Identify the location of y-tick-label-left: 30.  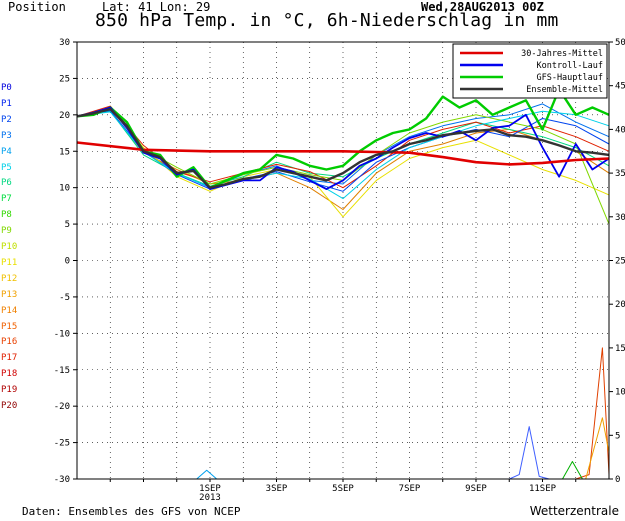
(64, 43).